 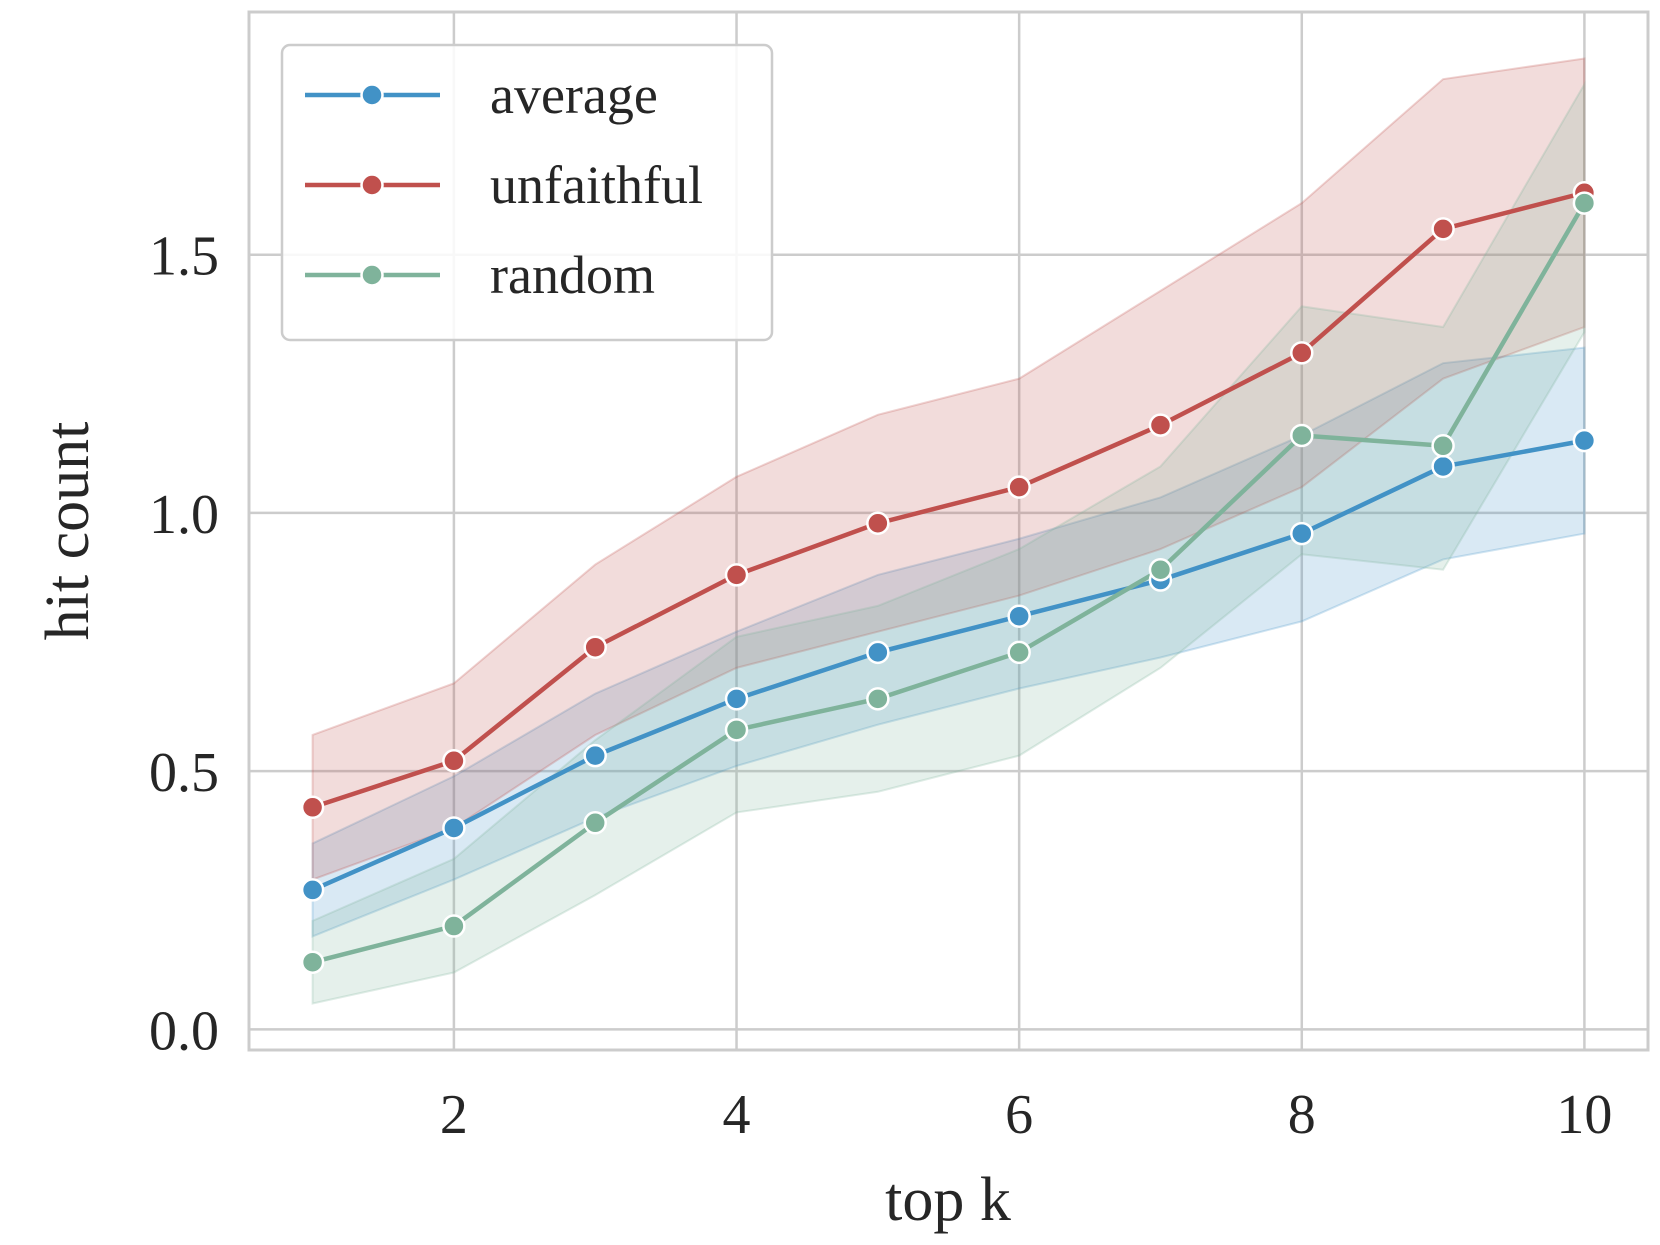 What do you see at coordinates (372, 185) in the screenshot?
I see `legend-unfaithful-marker` at bounding box center [372, 185].